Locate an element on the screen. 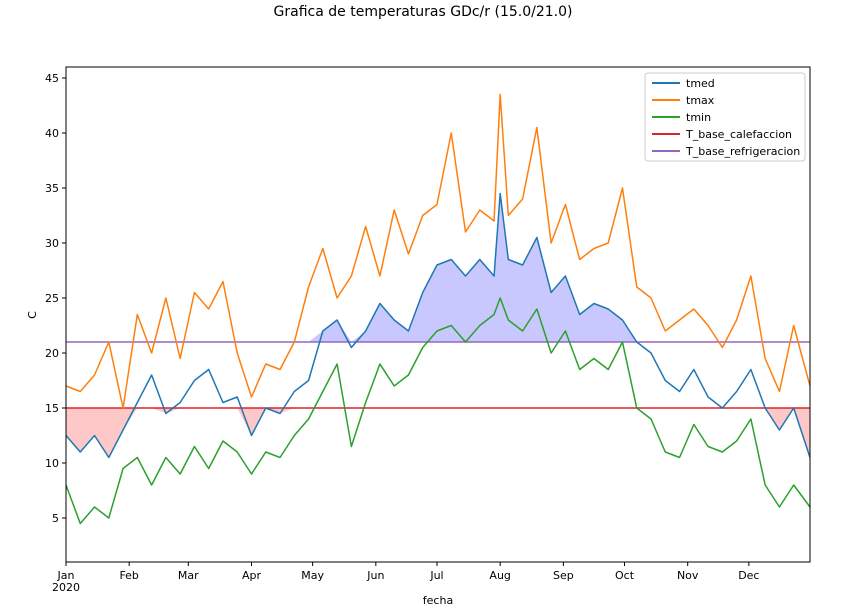 This screenshot has height=613, width=847. x-tick-label: Oct is located at coordinates (625, 575).